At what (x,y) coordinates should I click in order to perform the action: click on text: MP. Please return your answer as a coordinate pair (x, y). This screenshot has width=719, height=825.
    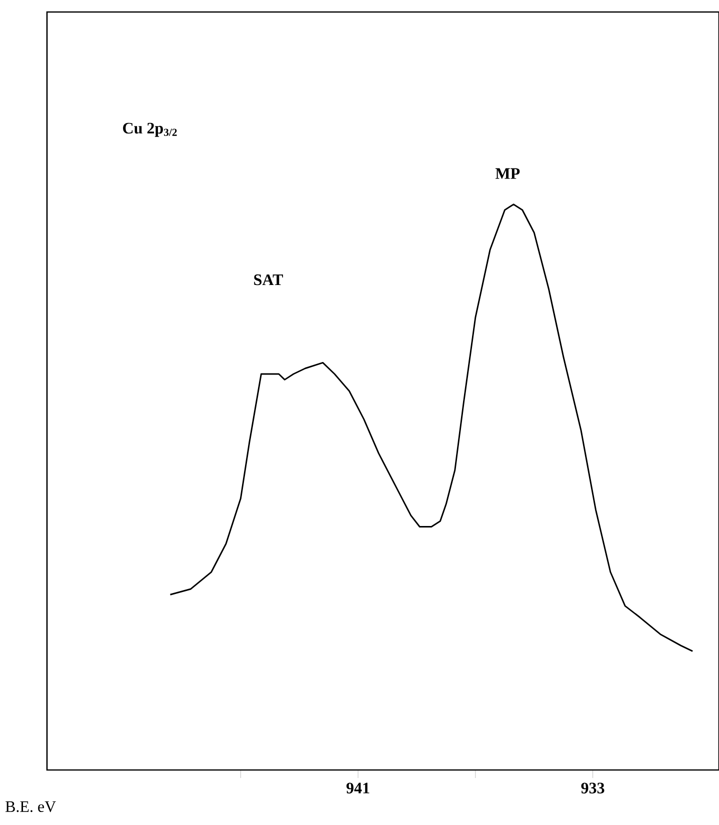
    Looking at the image, I should click on (507, 173).